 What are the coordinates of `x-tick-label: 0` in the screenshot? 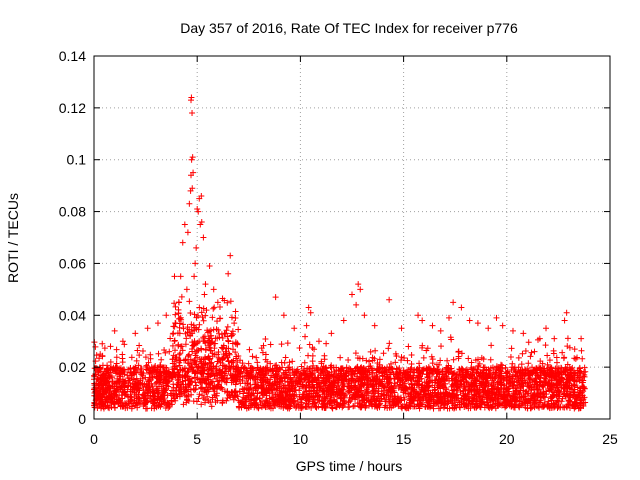 It's located at (94, 439).